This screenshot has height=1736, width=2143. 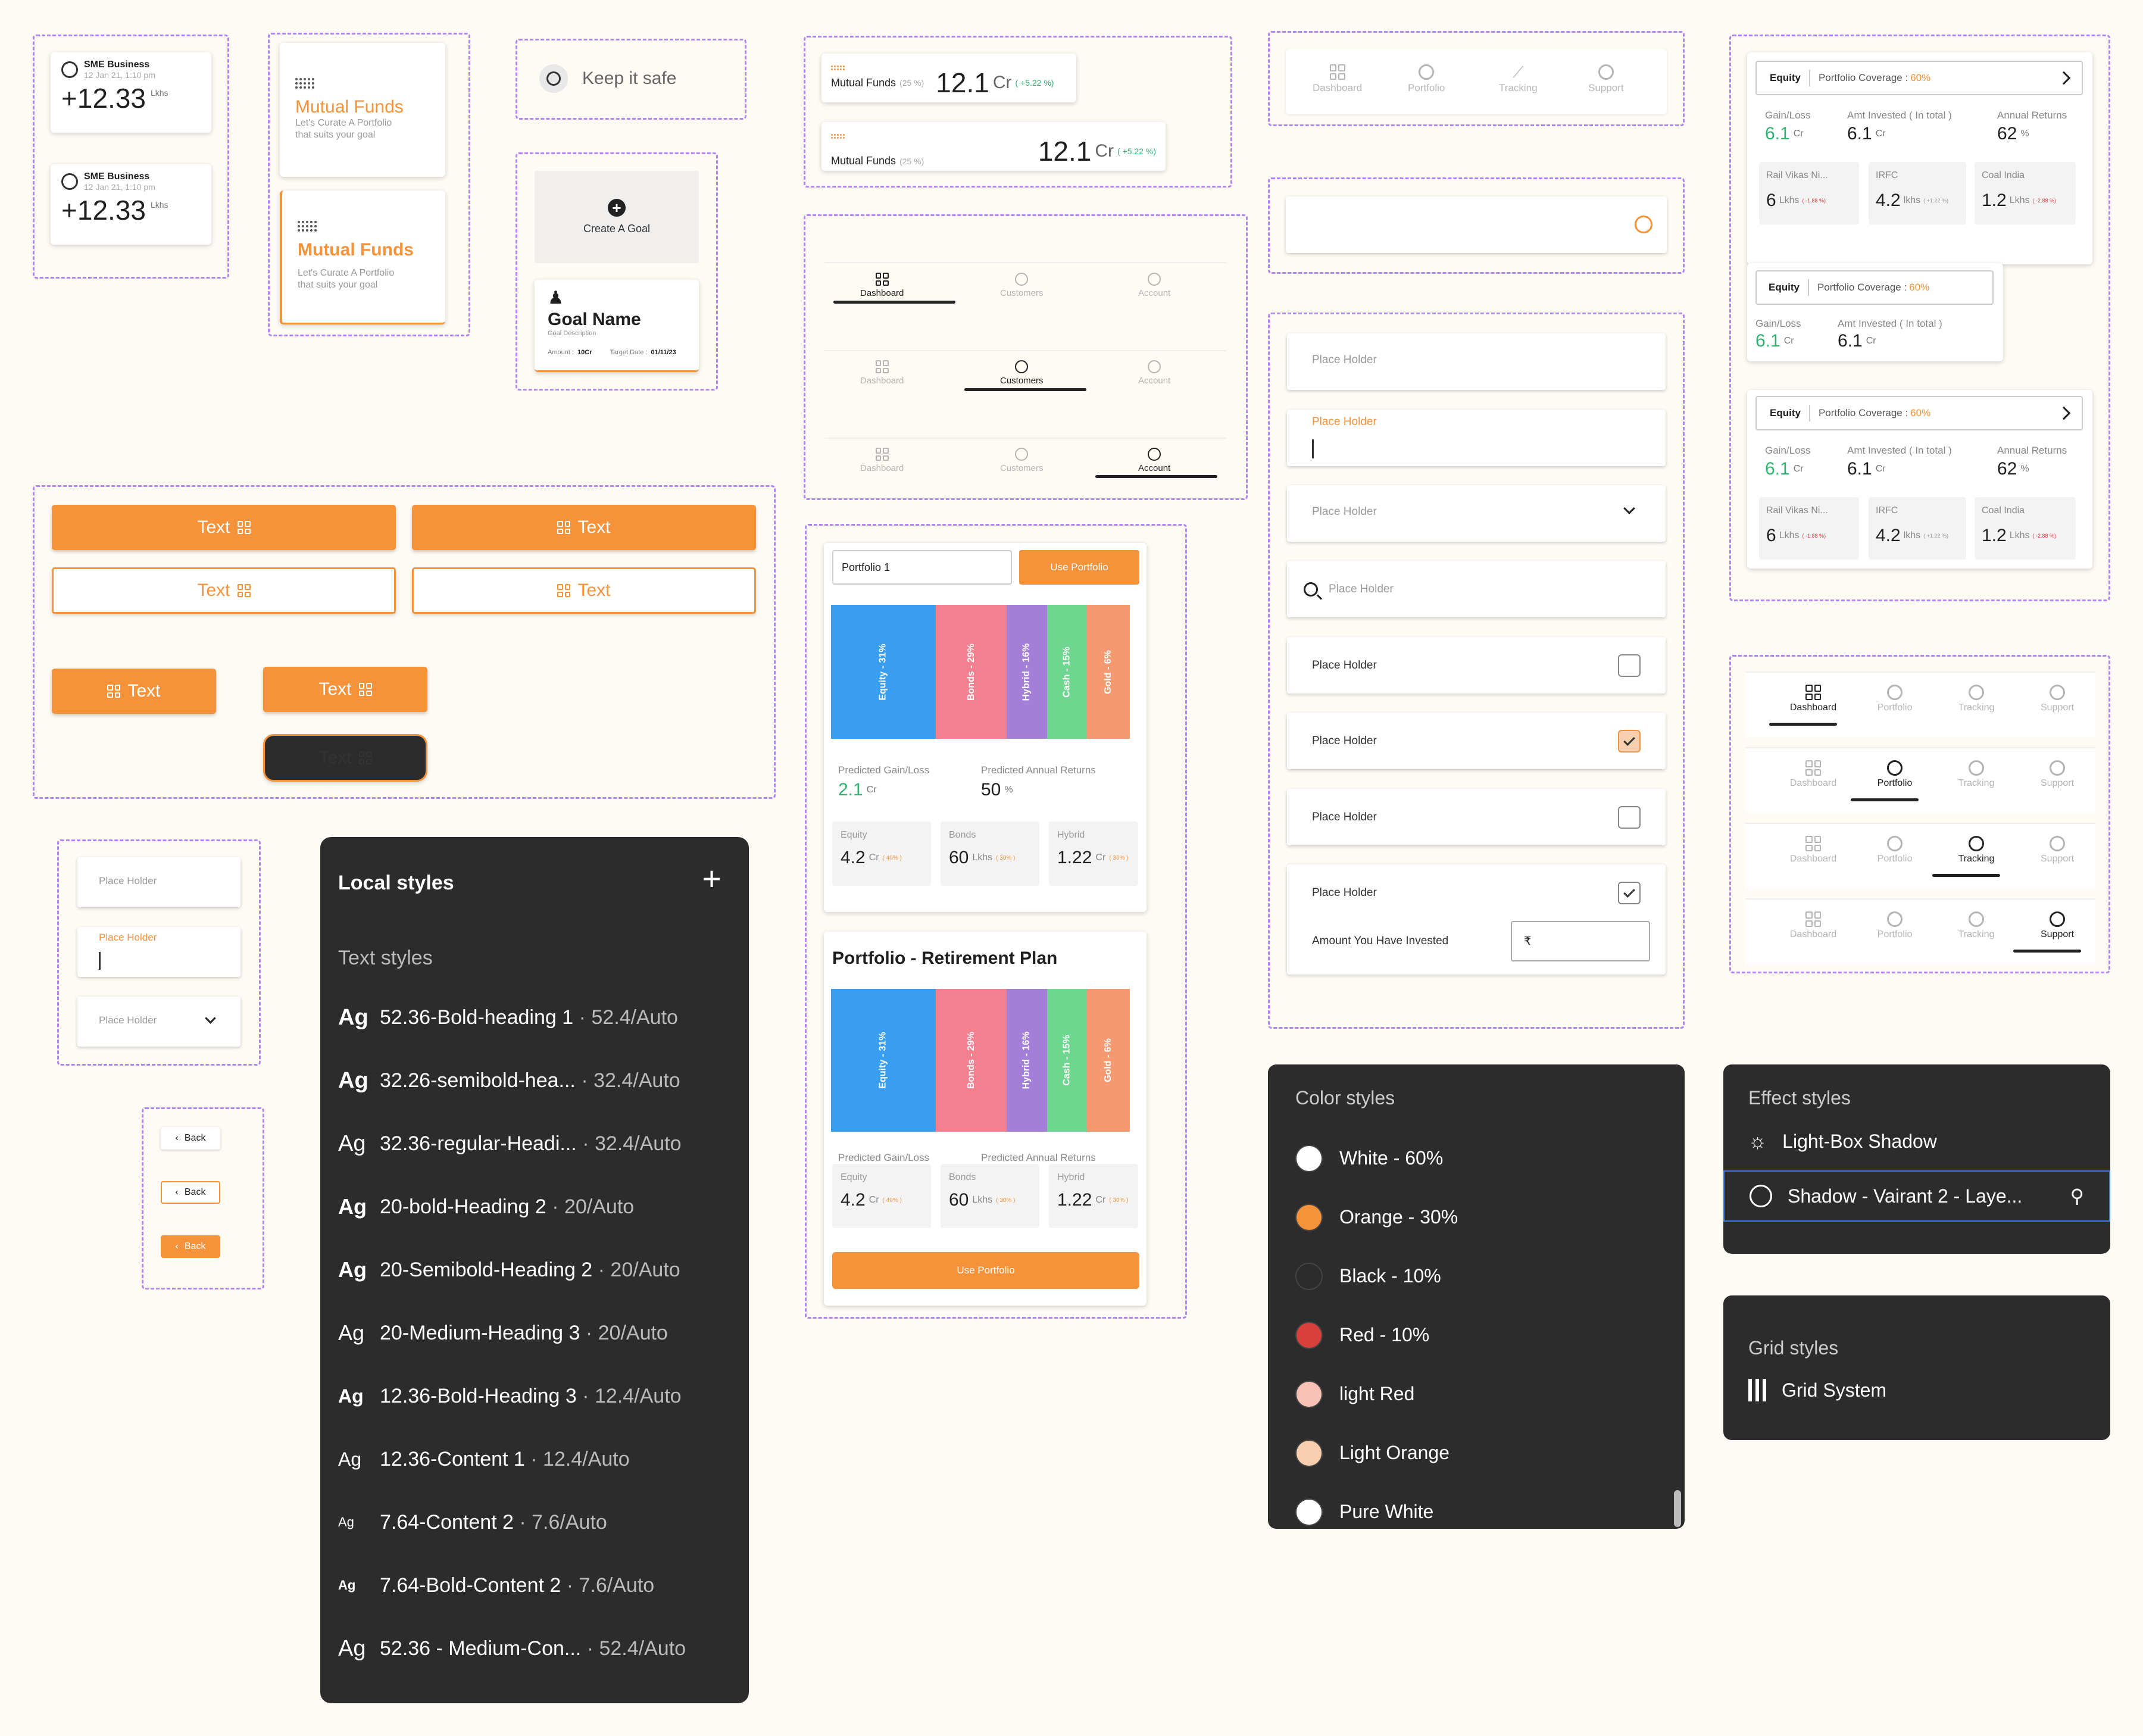 I want to click on small-button-icon-left: Text, so click(x=134, y=691).